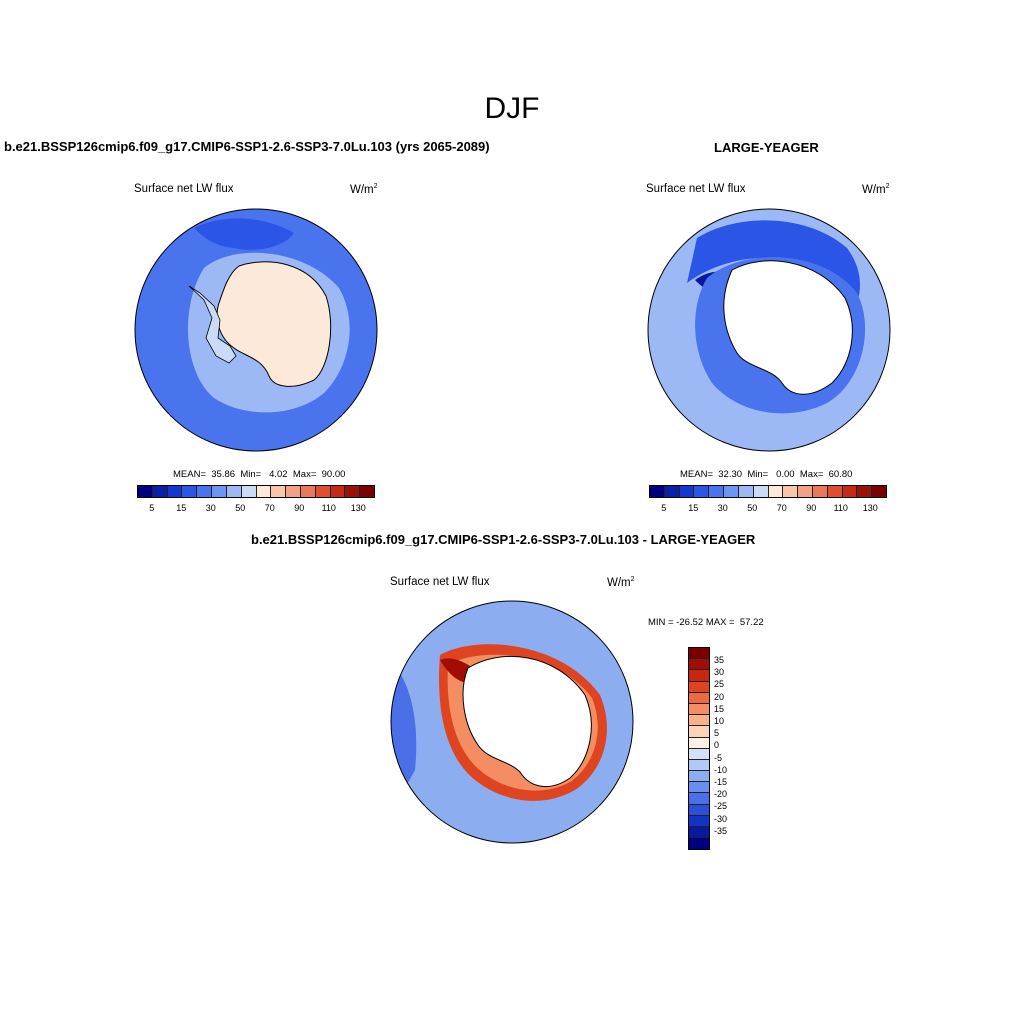 This screenshot has width=1024, height=1024. What do you see at coordinates (766, 474) in the screenshot?
I see `obs-stats: MEAN= 32.30 Min= 0.00 Max= 60.80` at bounding box center [766, 474].